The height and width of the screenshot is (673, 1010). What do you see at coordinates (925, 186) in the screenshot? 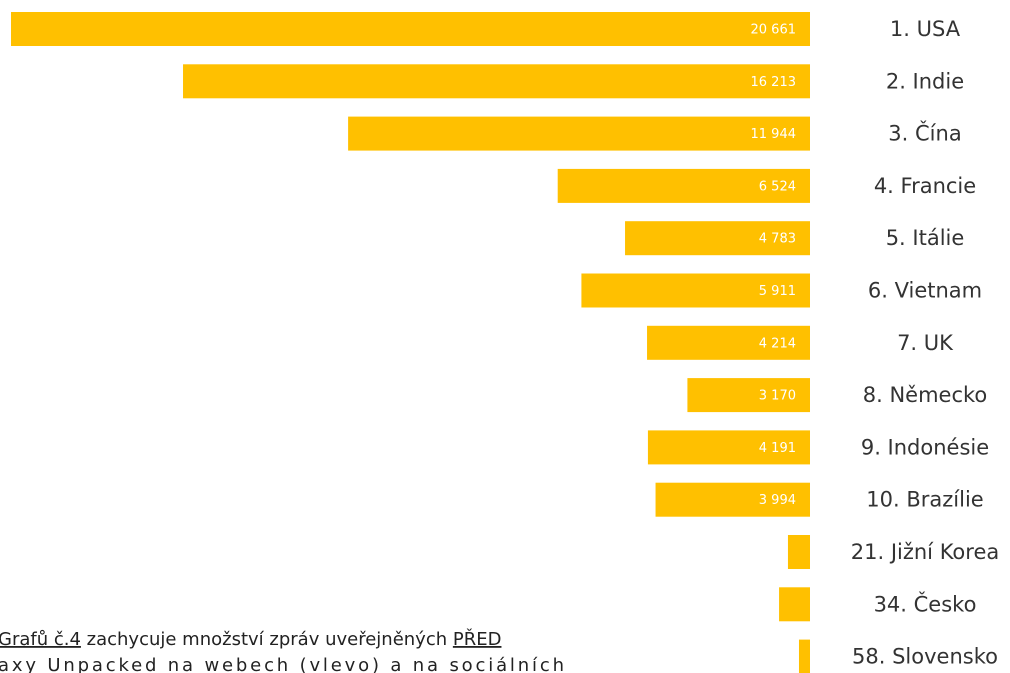
I see `category-label: 4. Francie` at bounding box center [925, 186].